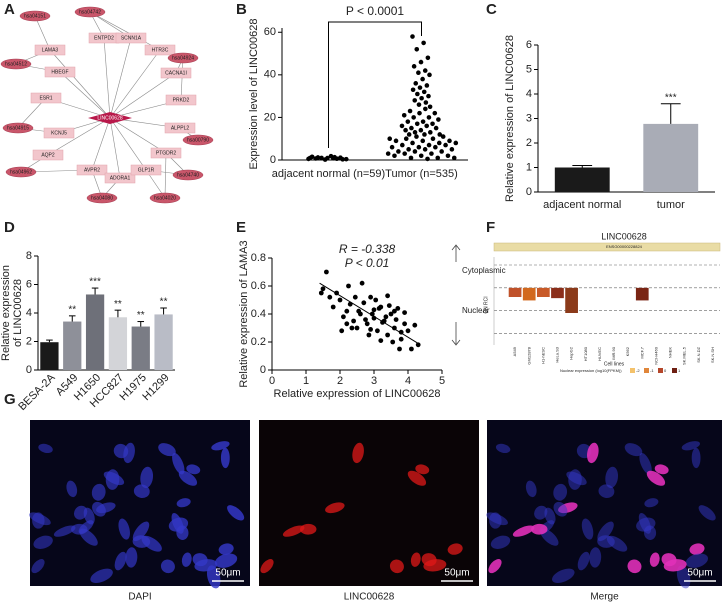 Image resolution: width=726 pixels, height=605 pixels. What do you see at coordinates (59, 72) in the screenshot?
I see `node-label: HBEGF` at bounding box center [59, 72].